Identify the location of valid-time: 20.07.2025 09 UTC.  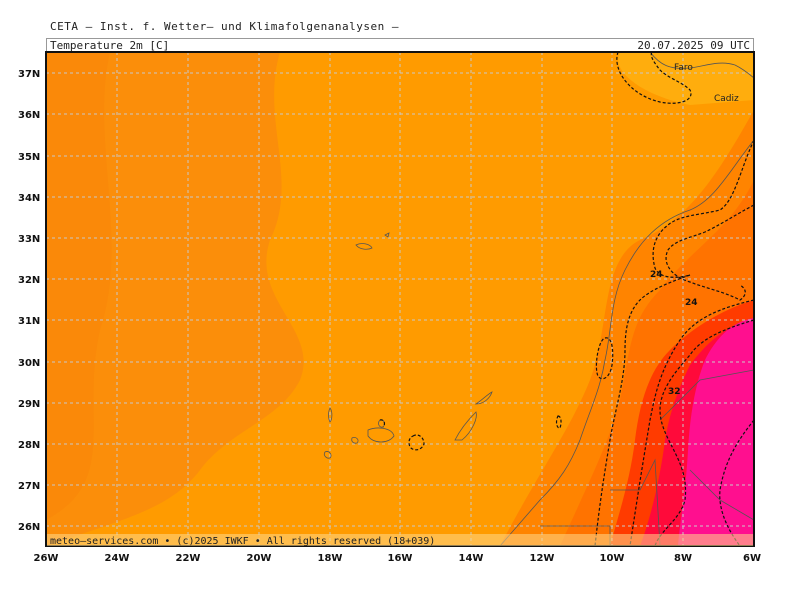
(693, 45).